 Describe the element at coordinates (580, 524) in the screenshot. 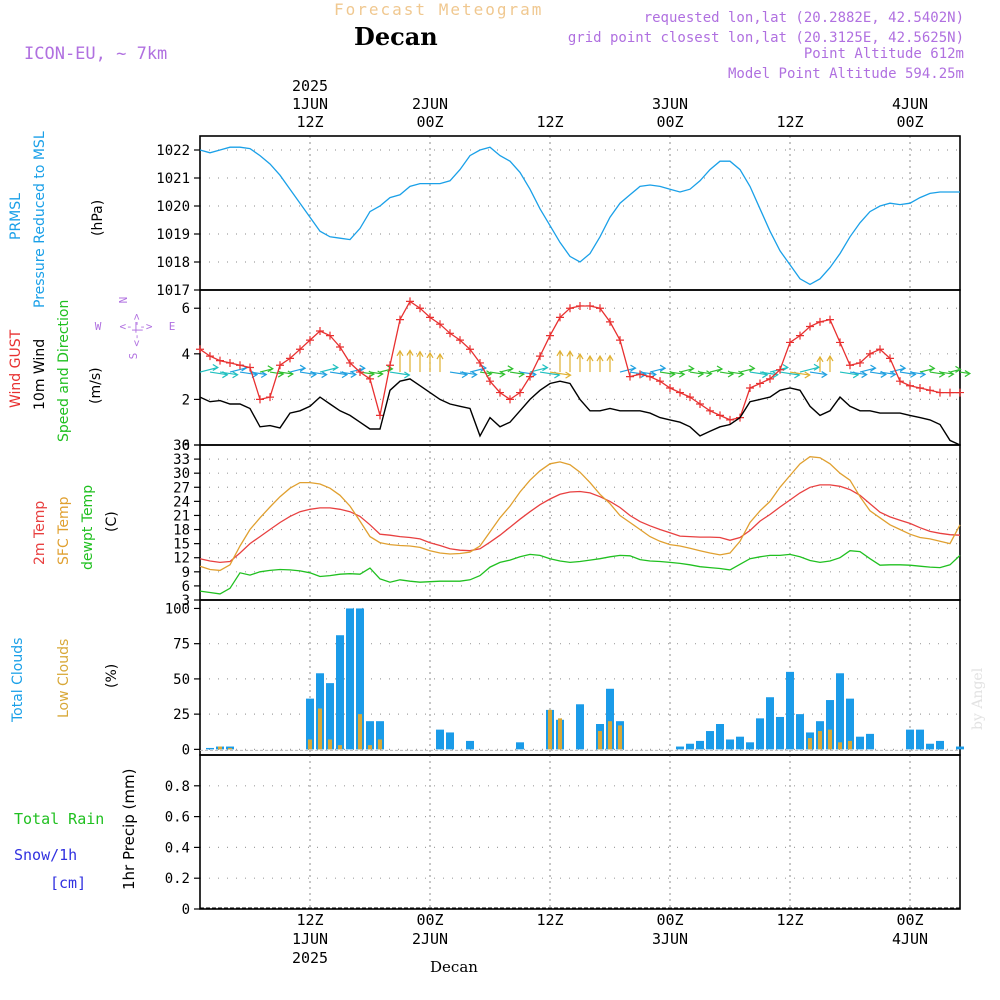

I see `temp2m-line` at that location.